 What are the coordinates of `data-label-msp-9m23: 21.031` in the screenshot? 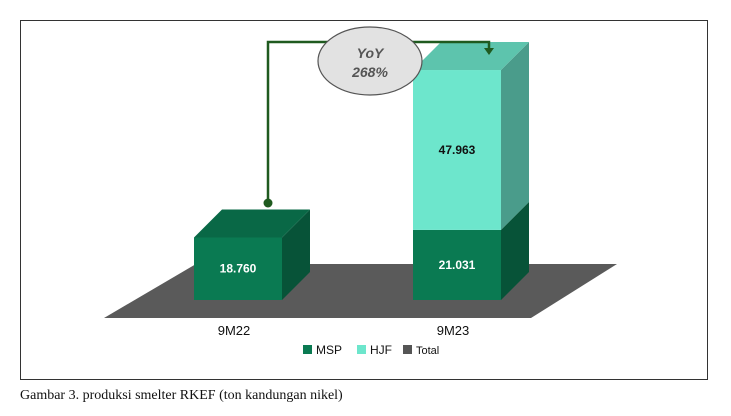 It's located at (457, 265).